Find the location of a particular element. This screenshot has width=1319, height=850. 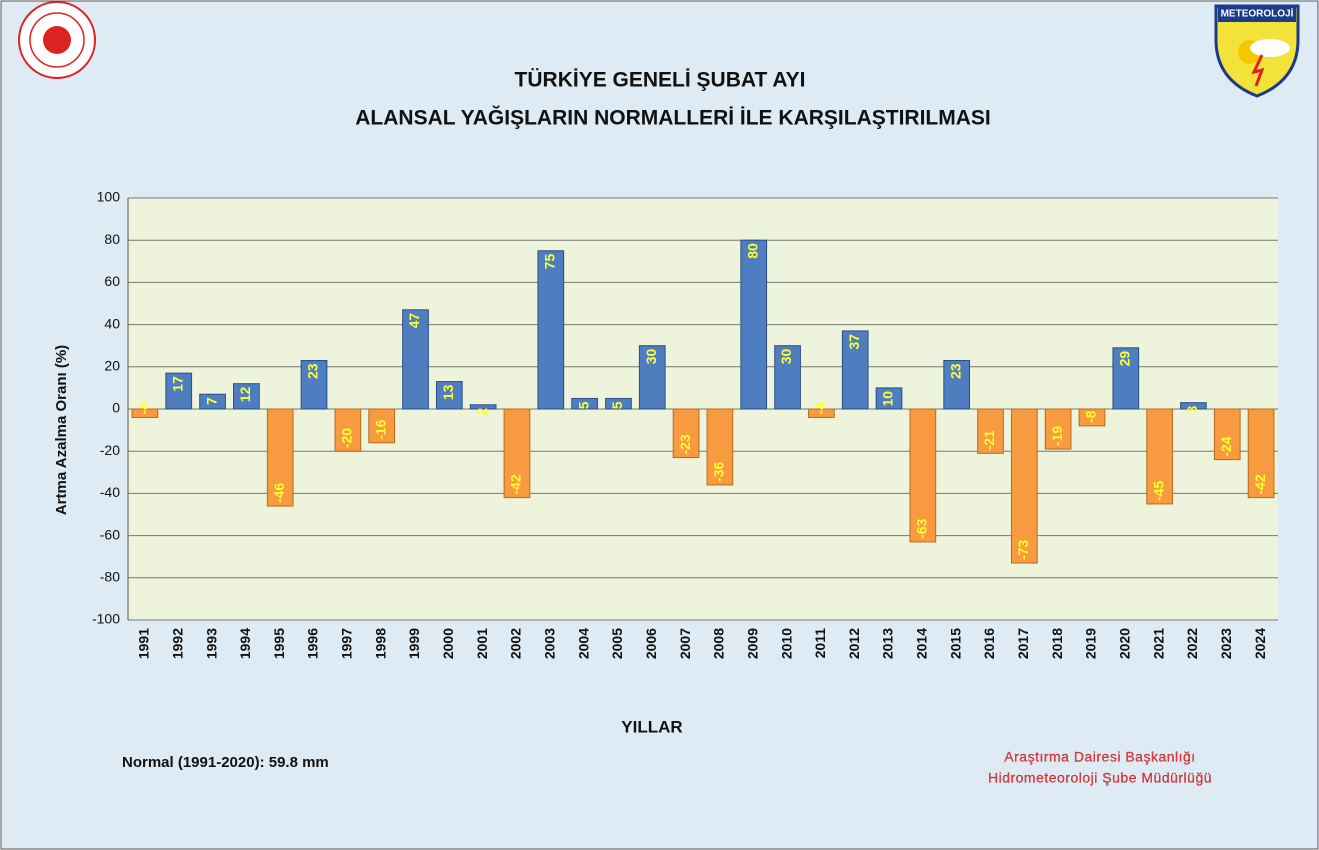

value-label: -21 is located at coordinates (989, 440).